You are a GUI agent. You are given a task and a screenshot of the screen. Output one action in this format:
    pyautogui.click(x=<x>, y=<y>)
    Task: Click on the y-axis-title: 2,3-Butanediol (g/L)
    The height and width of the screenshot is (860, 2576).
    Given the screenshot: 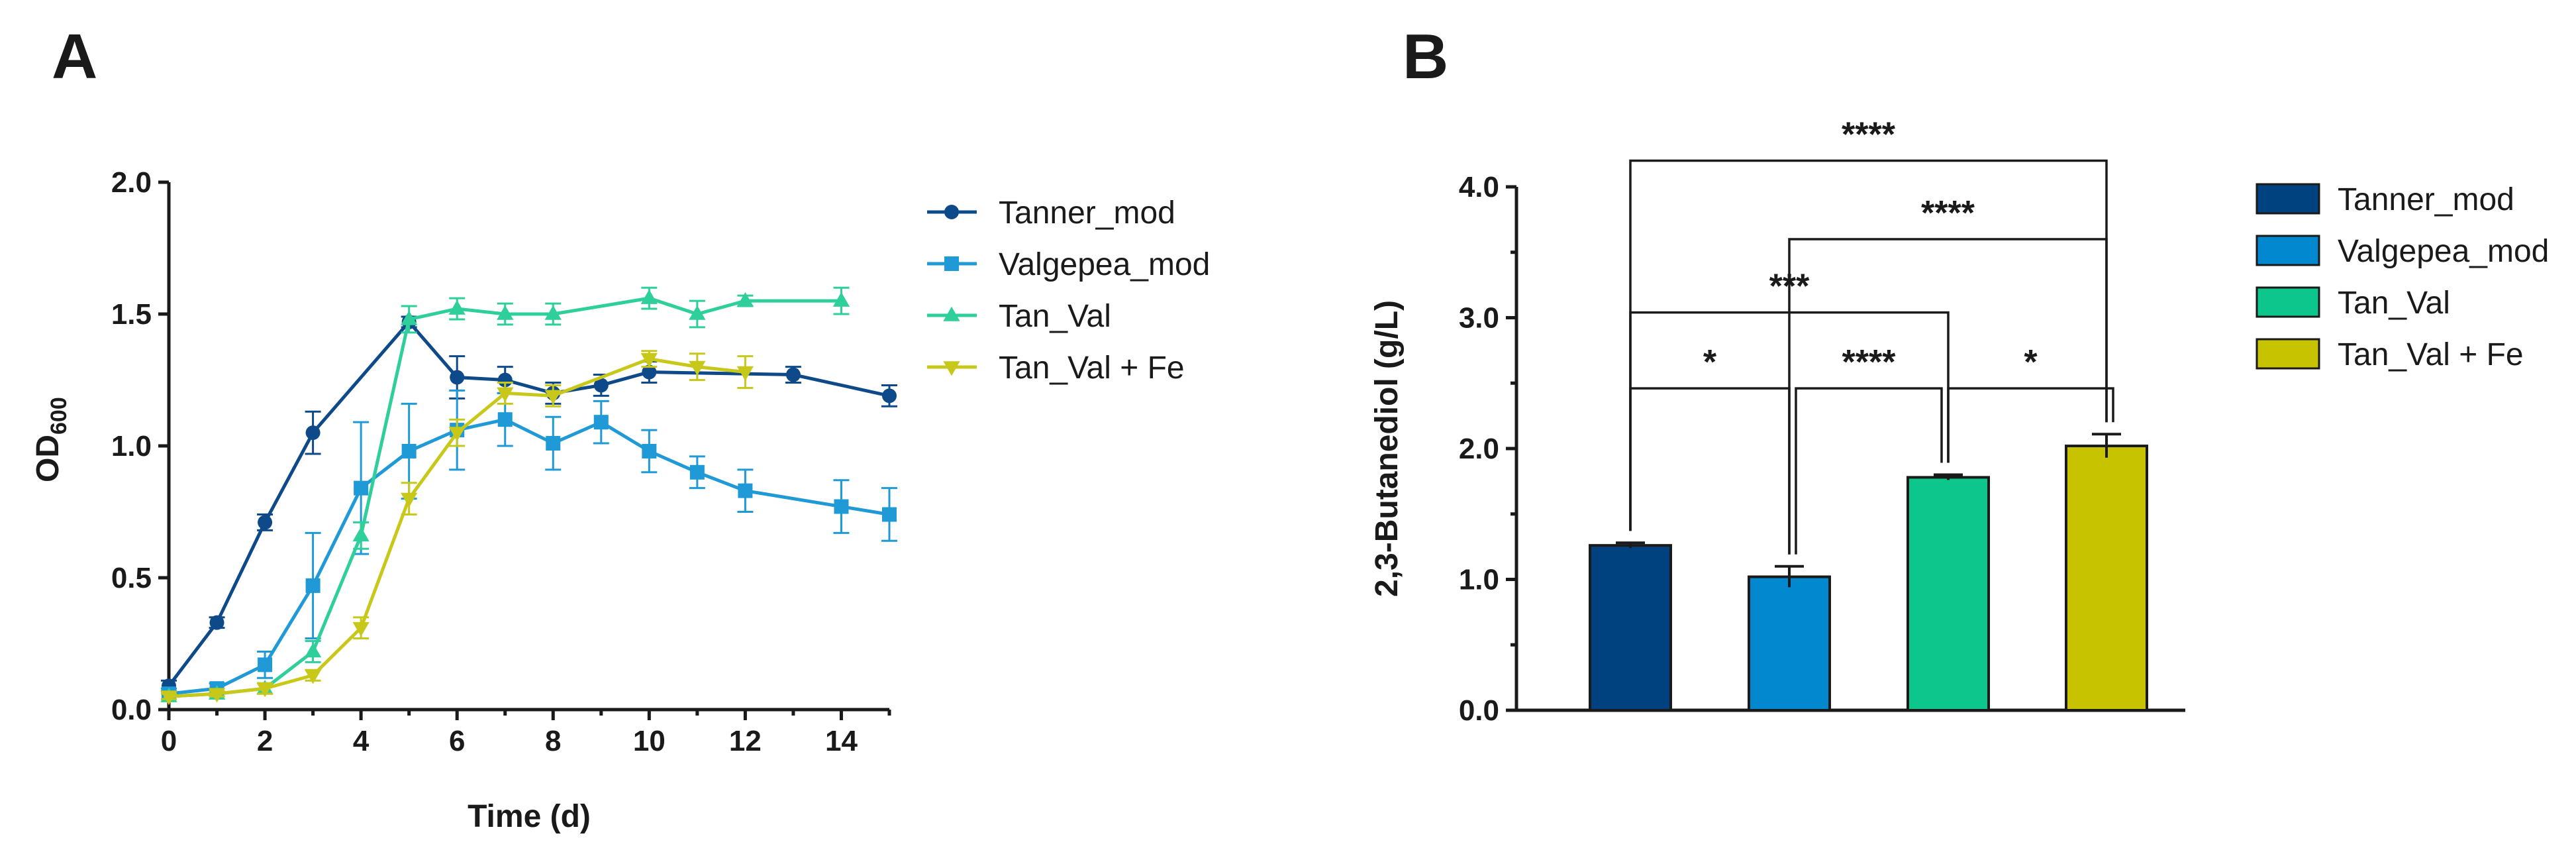 What is the action you would take?
    pyautogui.click(x=1387, y=448)
    